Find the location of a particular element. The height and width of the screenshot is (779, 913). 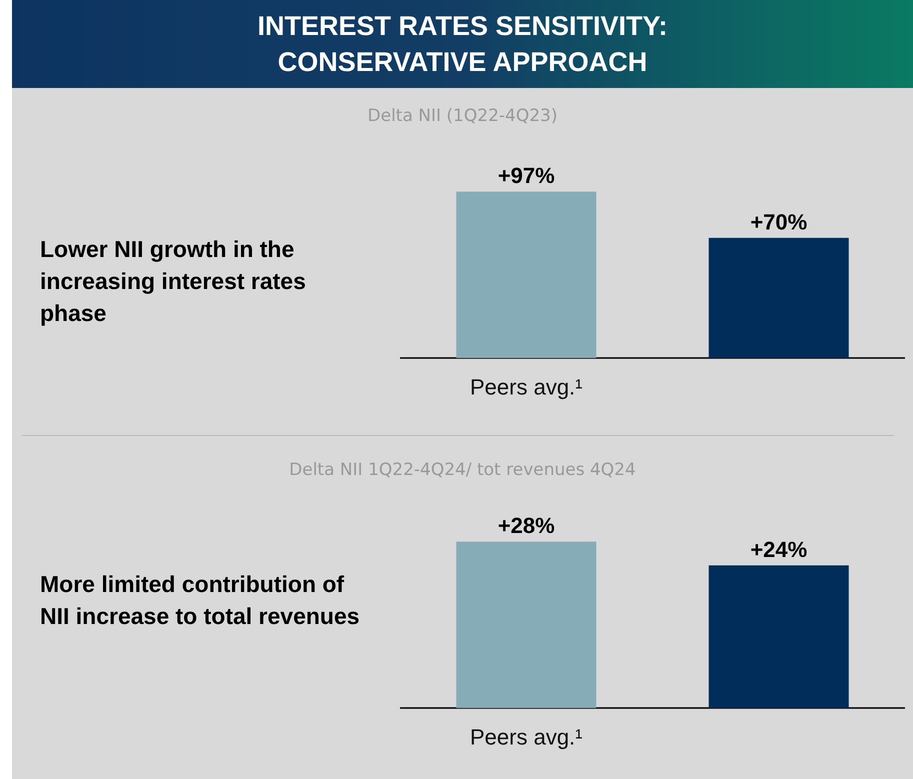

chart-subtitle: Delta NII 1Q22-4Q24/ tot revenues 4Q24 is located at coordinates (462, 470).